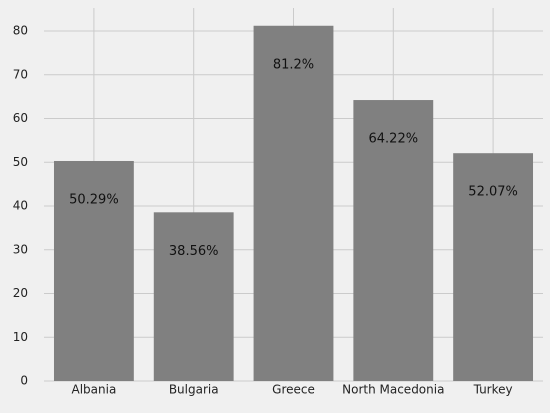  Describe the element at coordinates (493, 192) in the screenshot. I see `value-label: 52.07%` at that location.